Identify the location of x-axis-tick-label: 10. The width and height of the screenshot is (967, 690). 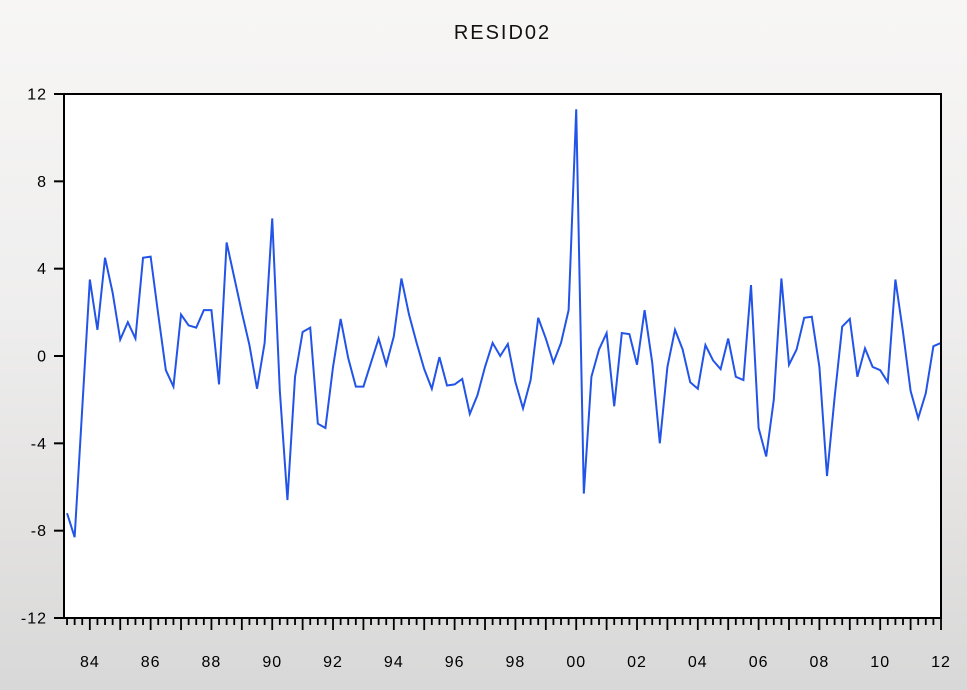
(880, 662).